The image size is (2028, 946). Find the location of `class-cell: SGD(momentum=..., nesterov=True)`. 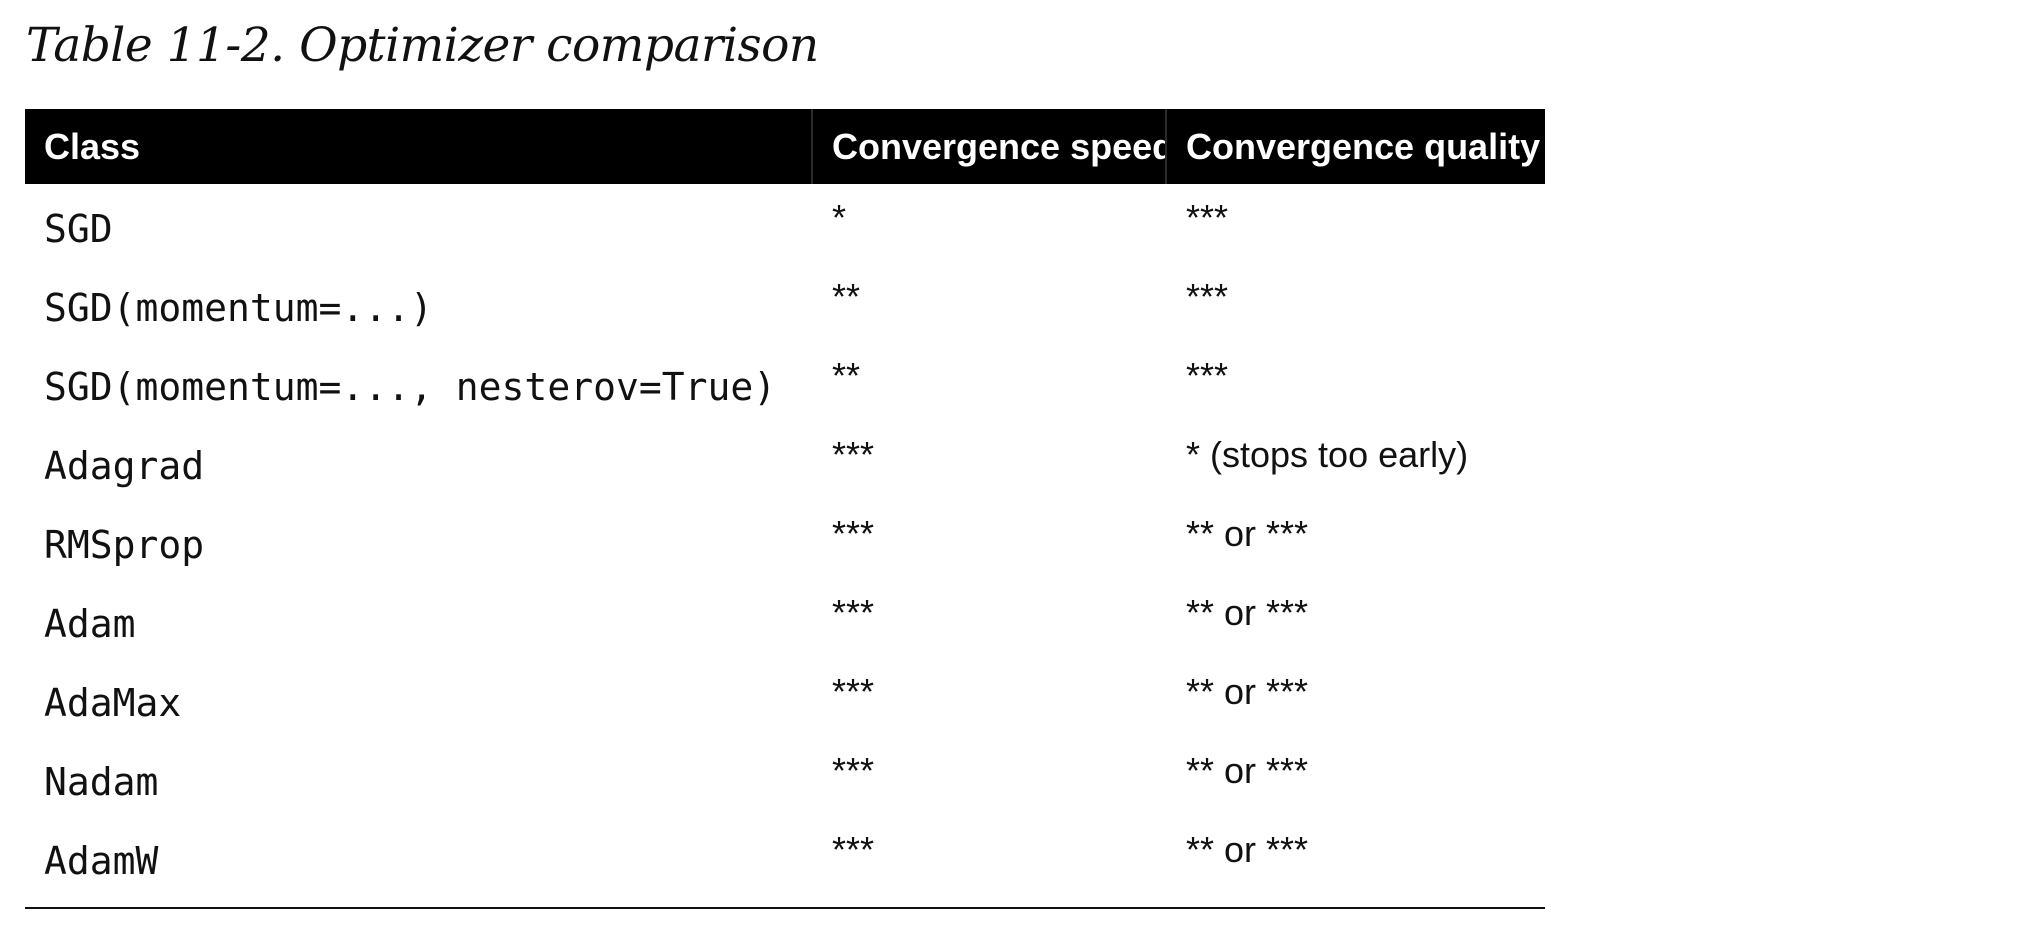

class-cell: SGD(momentum=..., nesterov=True) is located at coordinates (410, 387).